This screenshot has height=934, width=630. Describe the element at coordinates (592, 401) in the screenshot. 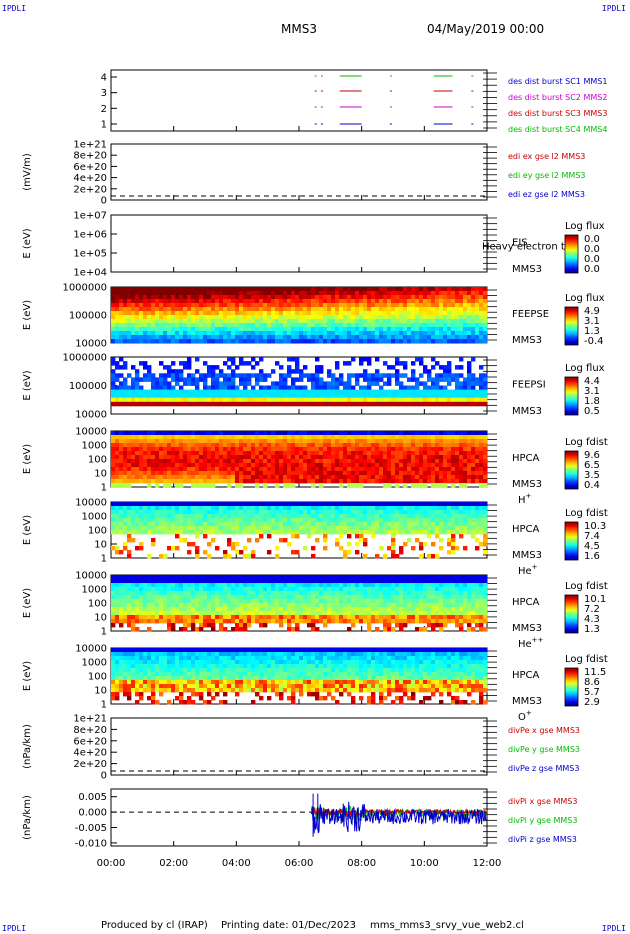

I see `colorbar-tick-label: 1.8` at that location.